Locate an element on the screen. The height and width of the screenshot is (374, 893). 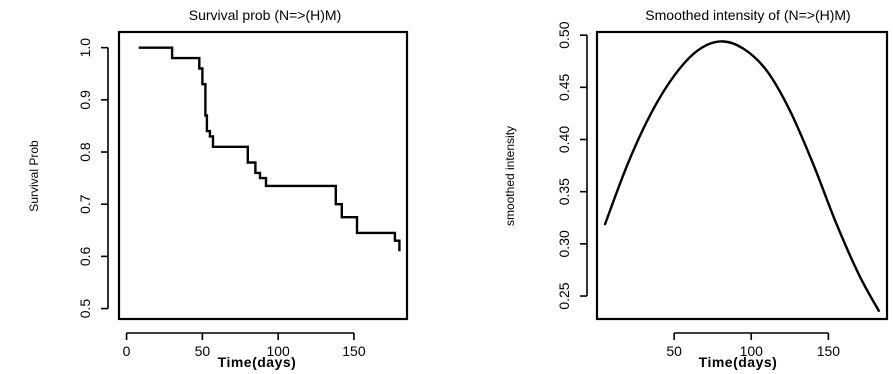
intensity-x-tick-label: 100 is located at coordinates (752, 351).